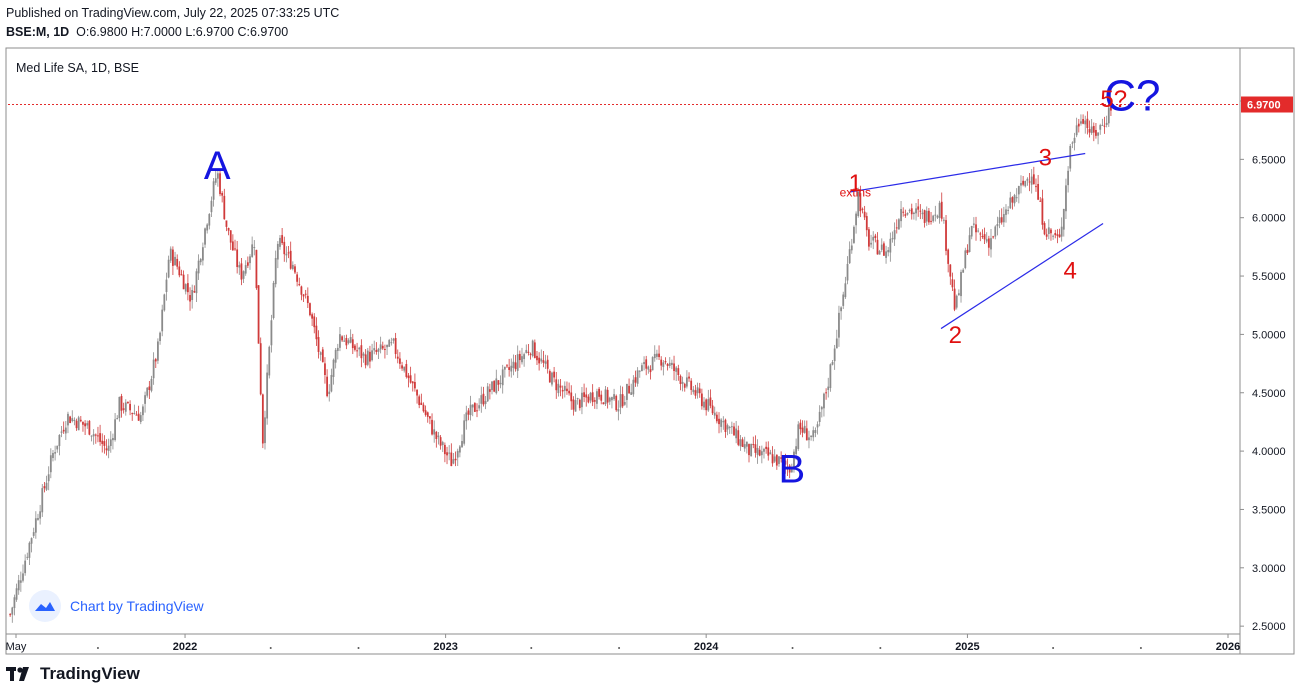 The width and height of the screenshot is (1301, 696). Describe the element at coordinates (955, 335) in the screenshot. I see `wave-label-2: 2` at that location.